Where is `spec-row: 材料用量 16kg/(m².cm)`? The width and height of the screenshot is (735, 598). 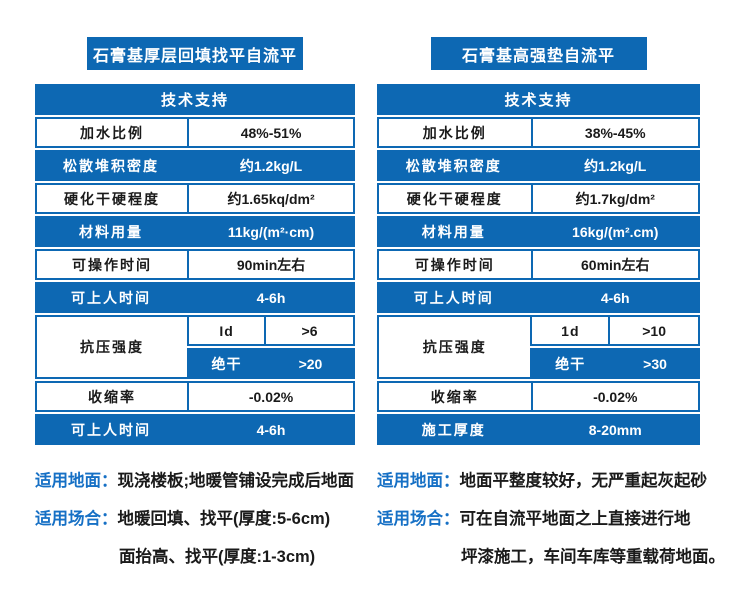
spec-row: 材料用量 16kg/(m².cm) is located at coordinates (538, 231).